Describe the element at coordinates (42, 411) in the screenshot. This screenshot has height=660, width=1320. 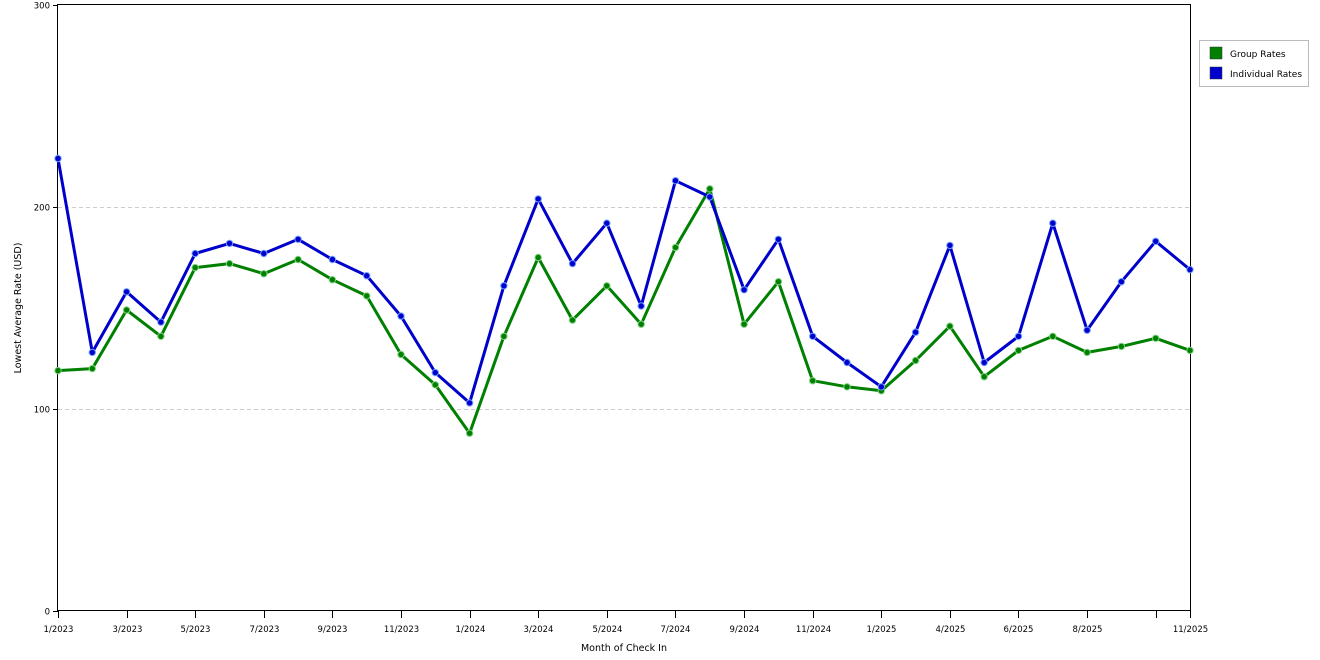
I see `y-tick-label: 100` at that location.